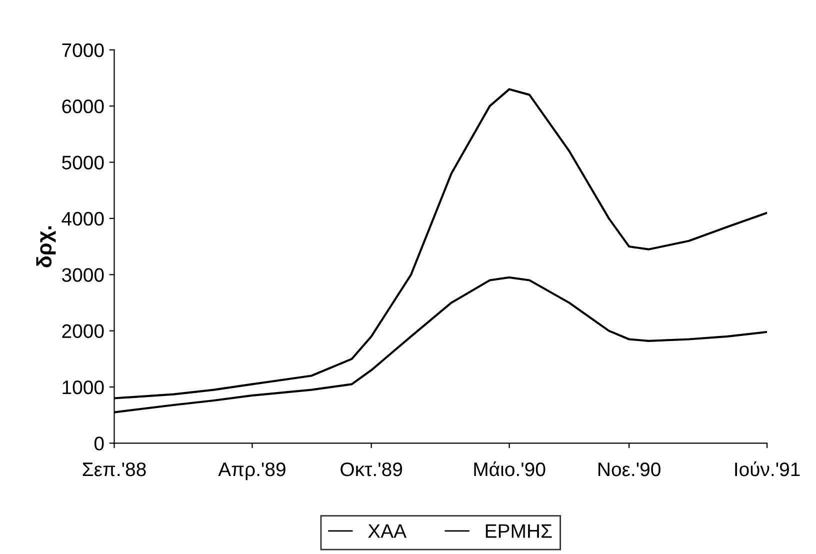  Describe the element at coordinates (83, 107) in the screenshot. I see `y-tick-label: 6000` at that location.